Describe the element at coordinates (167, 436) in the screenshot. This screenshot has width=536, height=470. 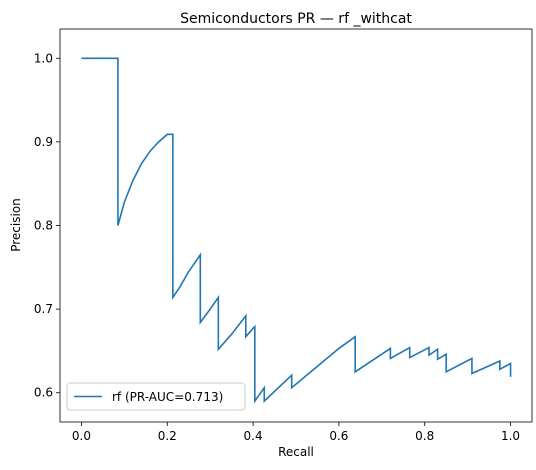
I see `x-tick-label: 0.2` at that location.